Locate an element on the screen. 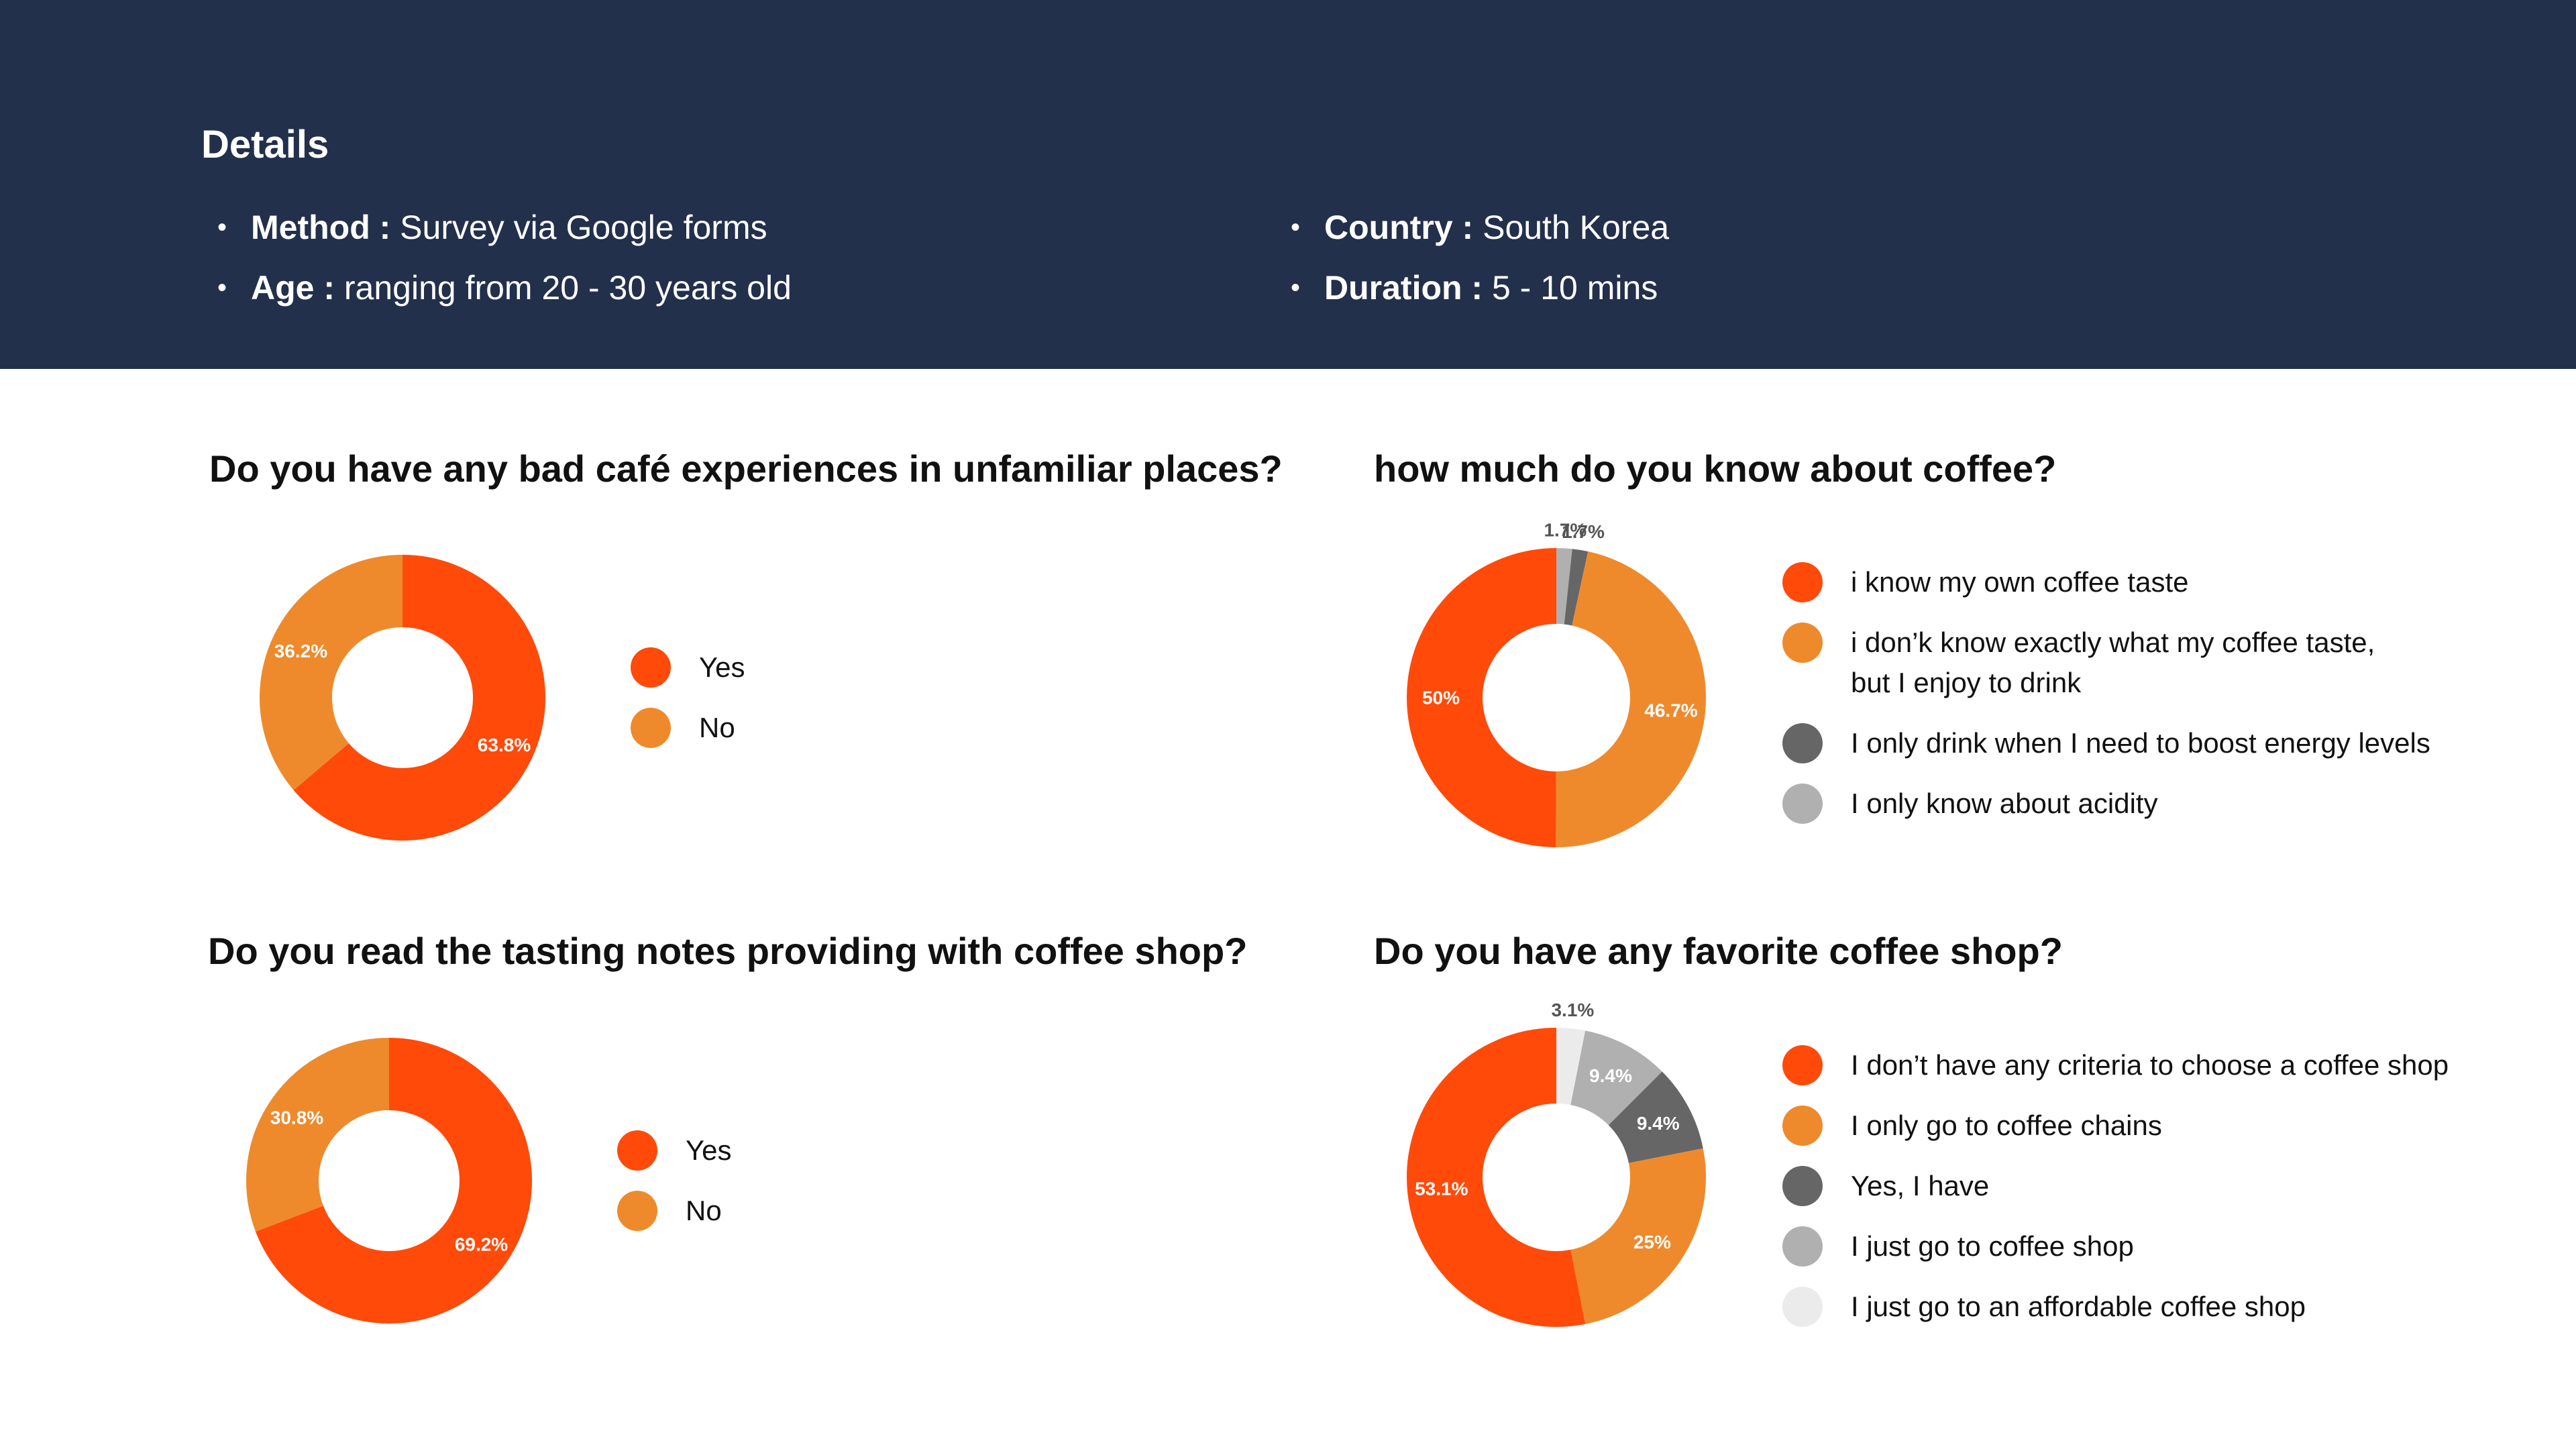 The height and width of the screenshot is (1449, 2576). detail-method: • Method : Survey via Google forms is located at coordinates (484, 227).